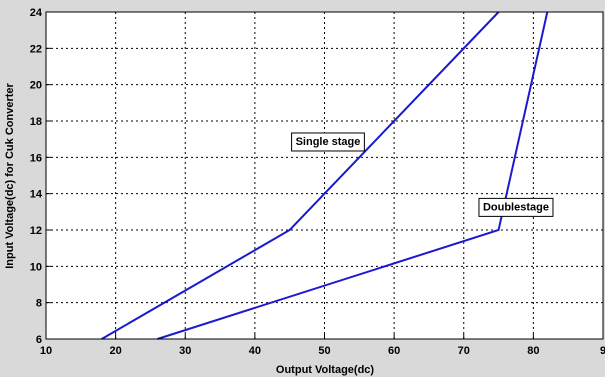  I want to click on x-tick-label: 60, so click(394, 351).